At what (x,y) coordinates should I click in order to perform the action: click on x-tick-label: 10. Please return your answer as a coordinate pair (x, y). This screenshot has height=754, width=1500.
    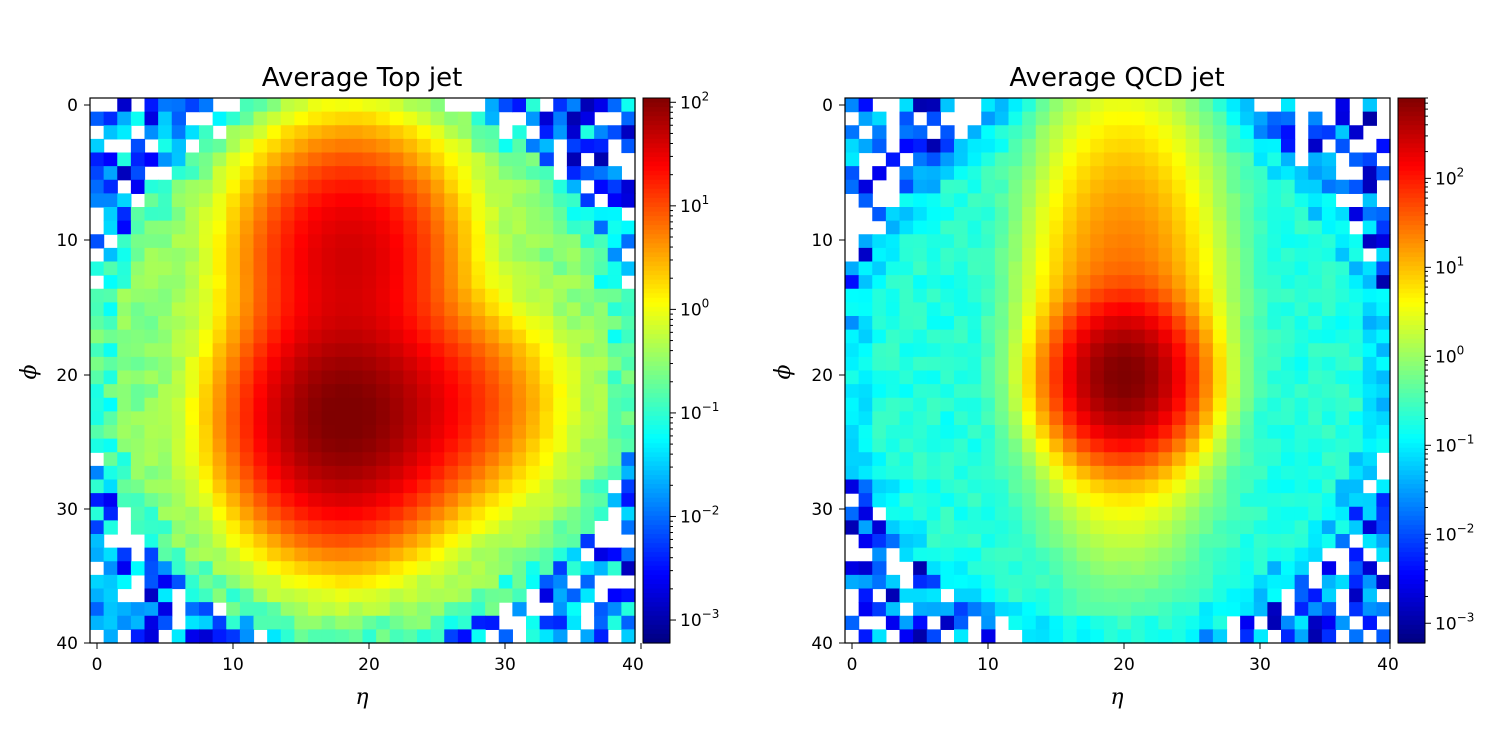
    Looking at the image, I should click on (988, 665).